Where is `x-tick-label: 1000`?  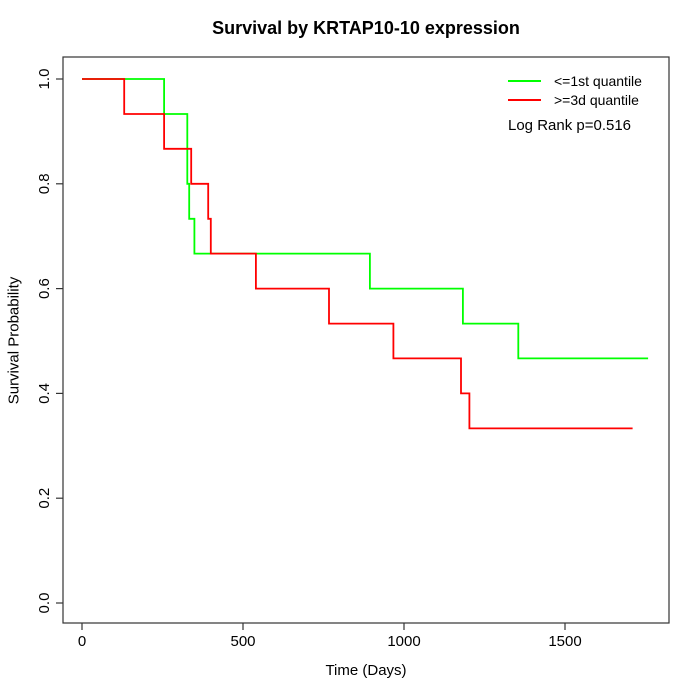
x-tick-label: 1000 is located at coordinates (403, 641).